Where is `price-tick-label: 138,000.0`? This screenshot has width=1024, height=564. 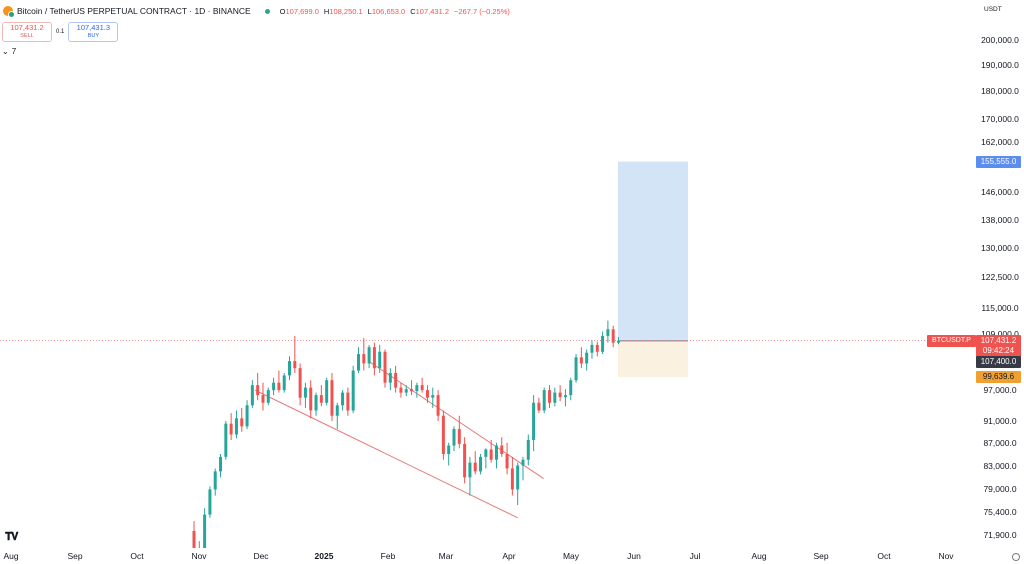
price-tick-label: 138,000.0 is located at coordinates (1000, 219).